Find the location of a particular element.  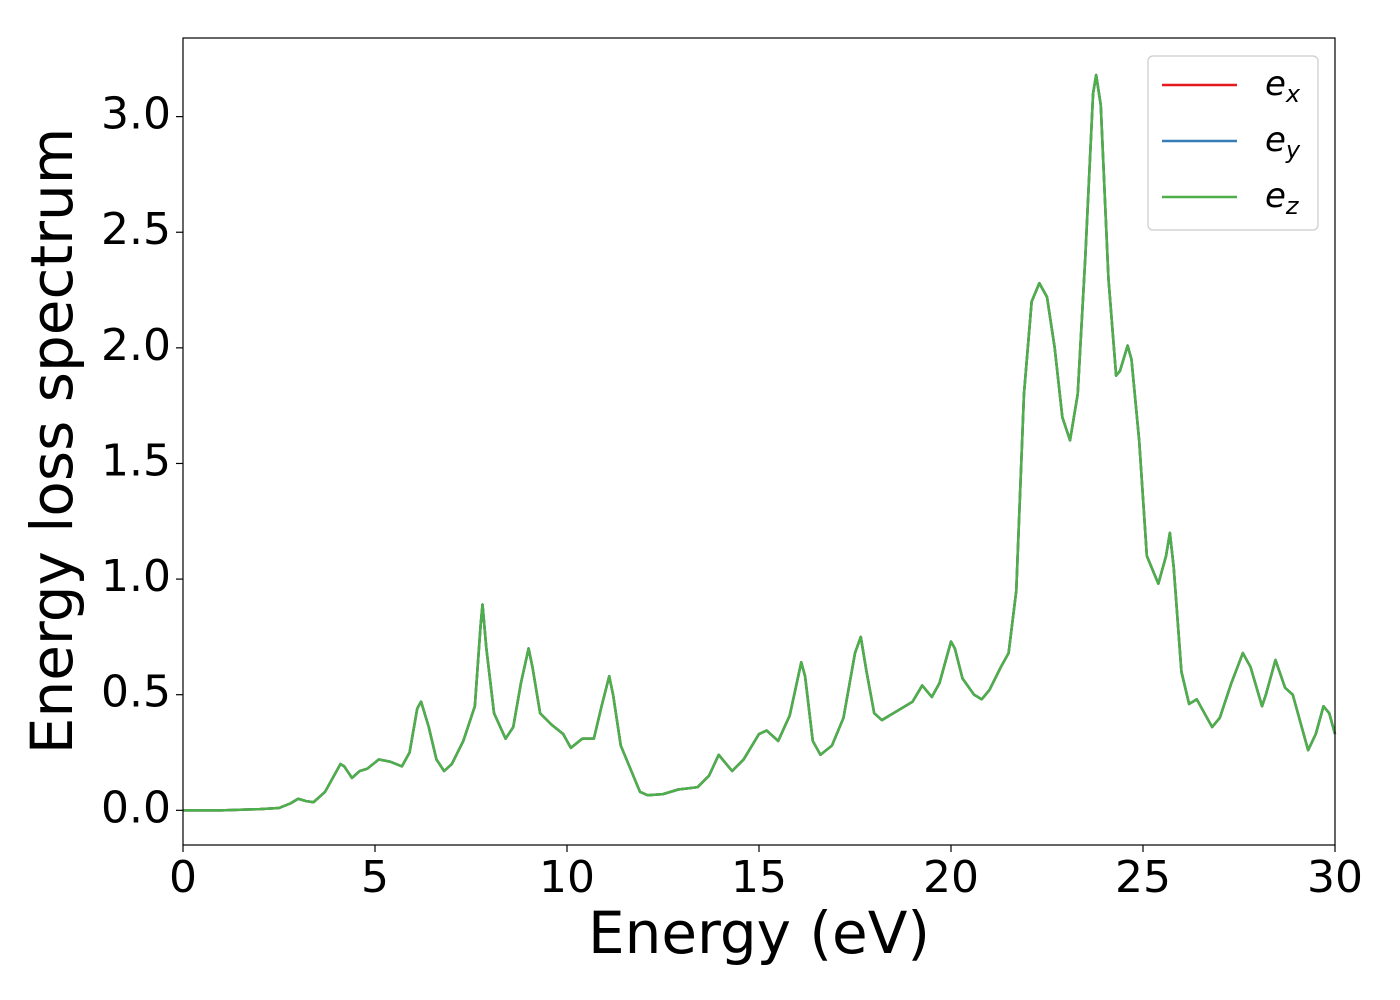

y-tick-label: 2.5 is located at coordinates (136, 229).